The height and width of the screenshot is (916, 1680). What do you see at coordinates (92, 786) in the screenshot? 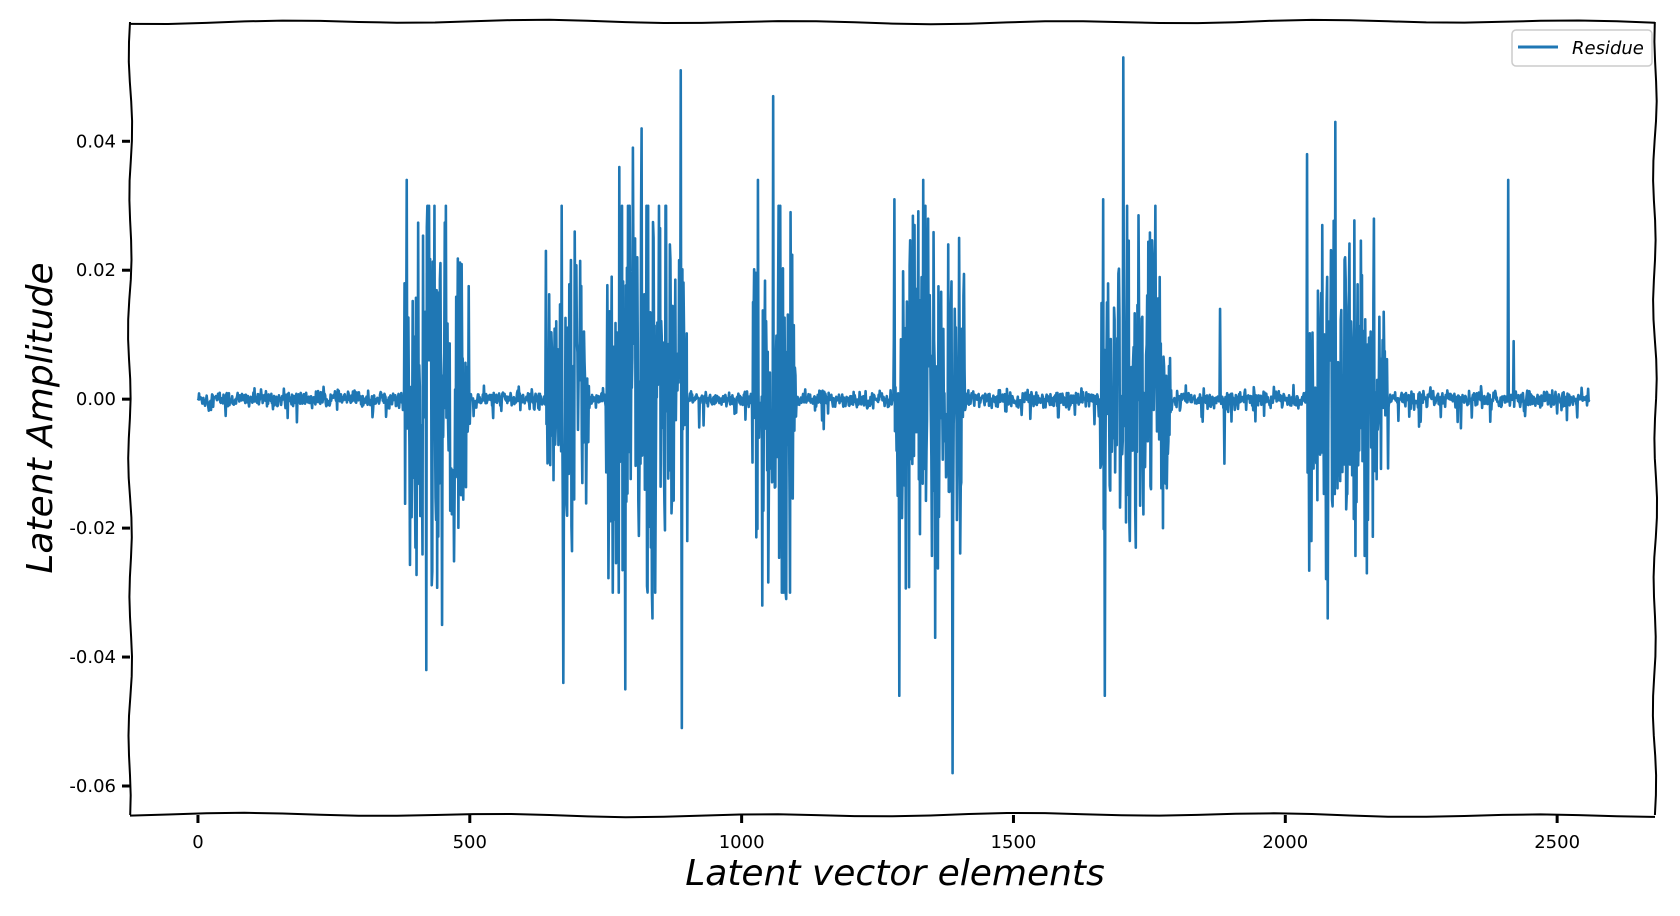
I see `y-tick-label: -0.06` at bounding box center [92, 786].